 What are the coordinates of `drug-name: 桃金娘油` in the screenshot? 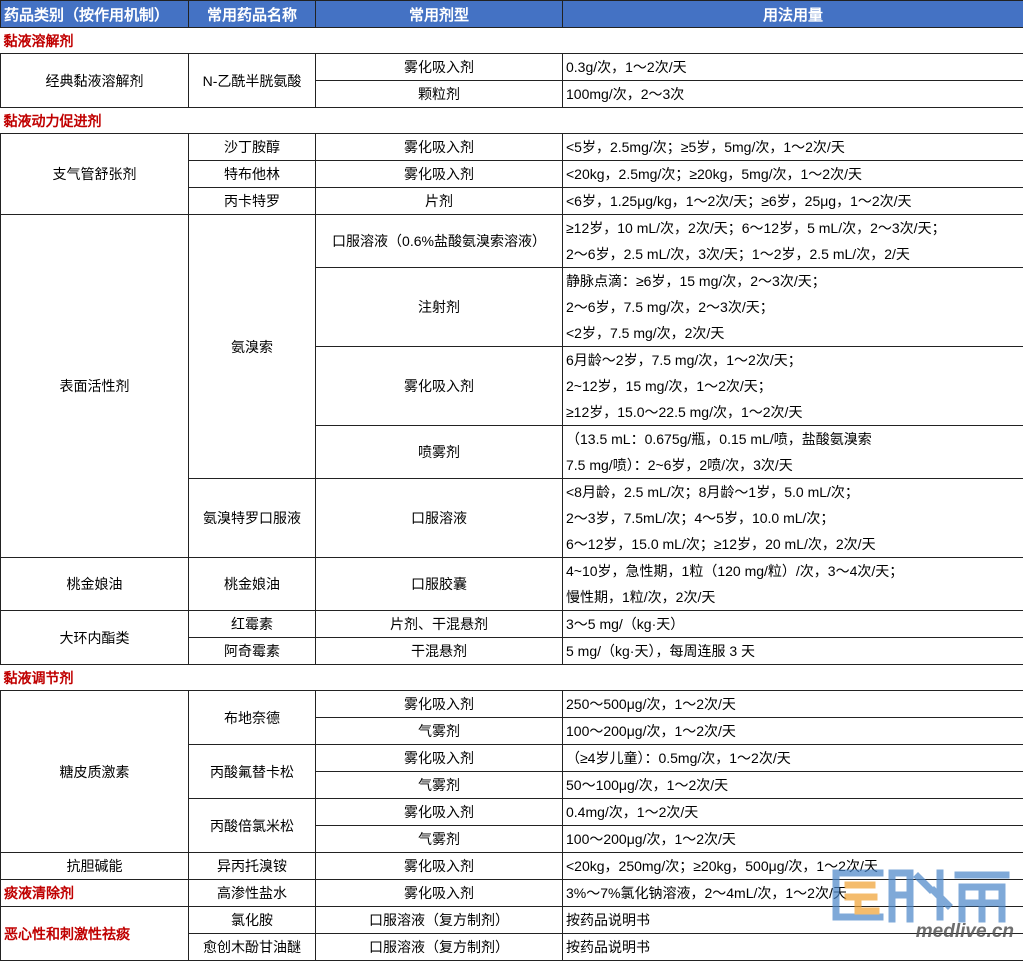 It's located at (252, 584).